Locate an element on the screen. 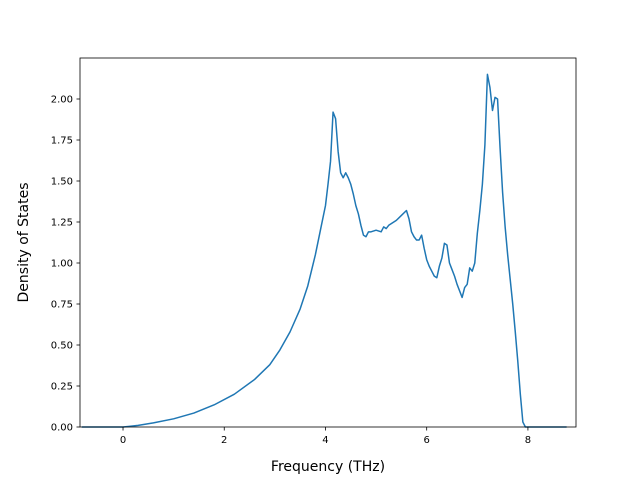  y-tick-label: 1.25 is located at coordinates (62, 223).